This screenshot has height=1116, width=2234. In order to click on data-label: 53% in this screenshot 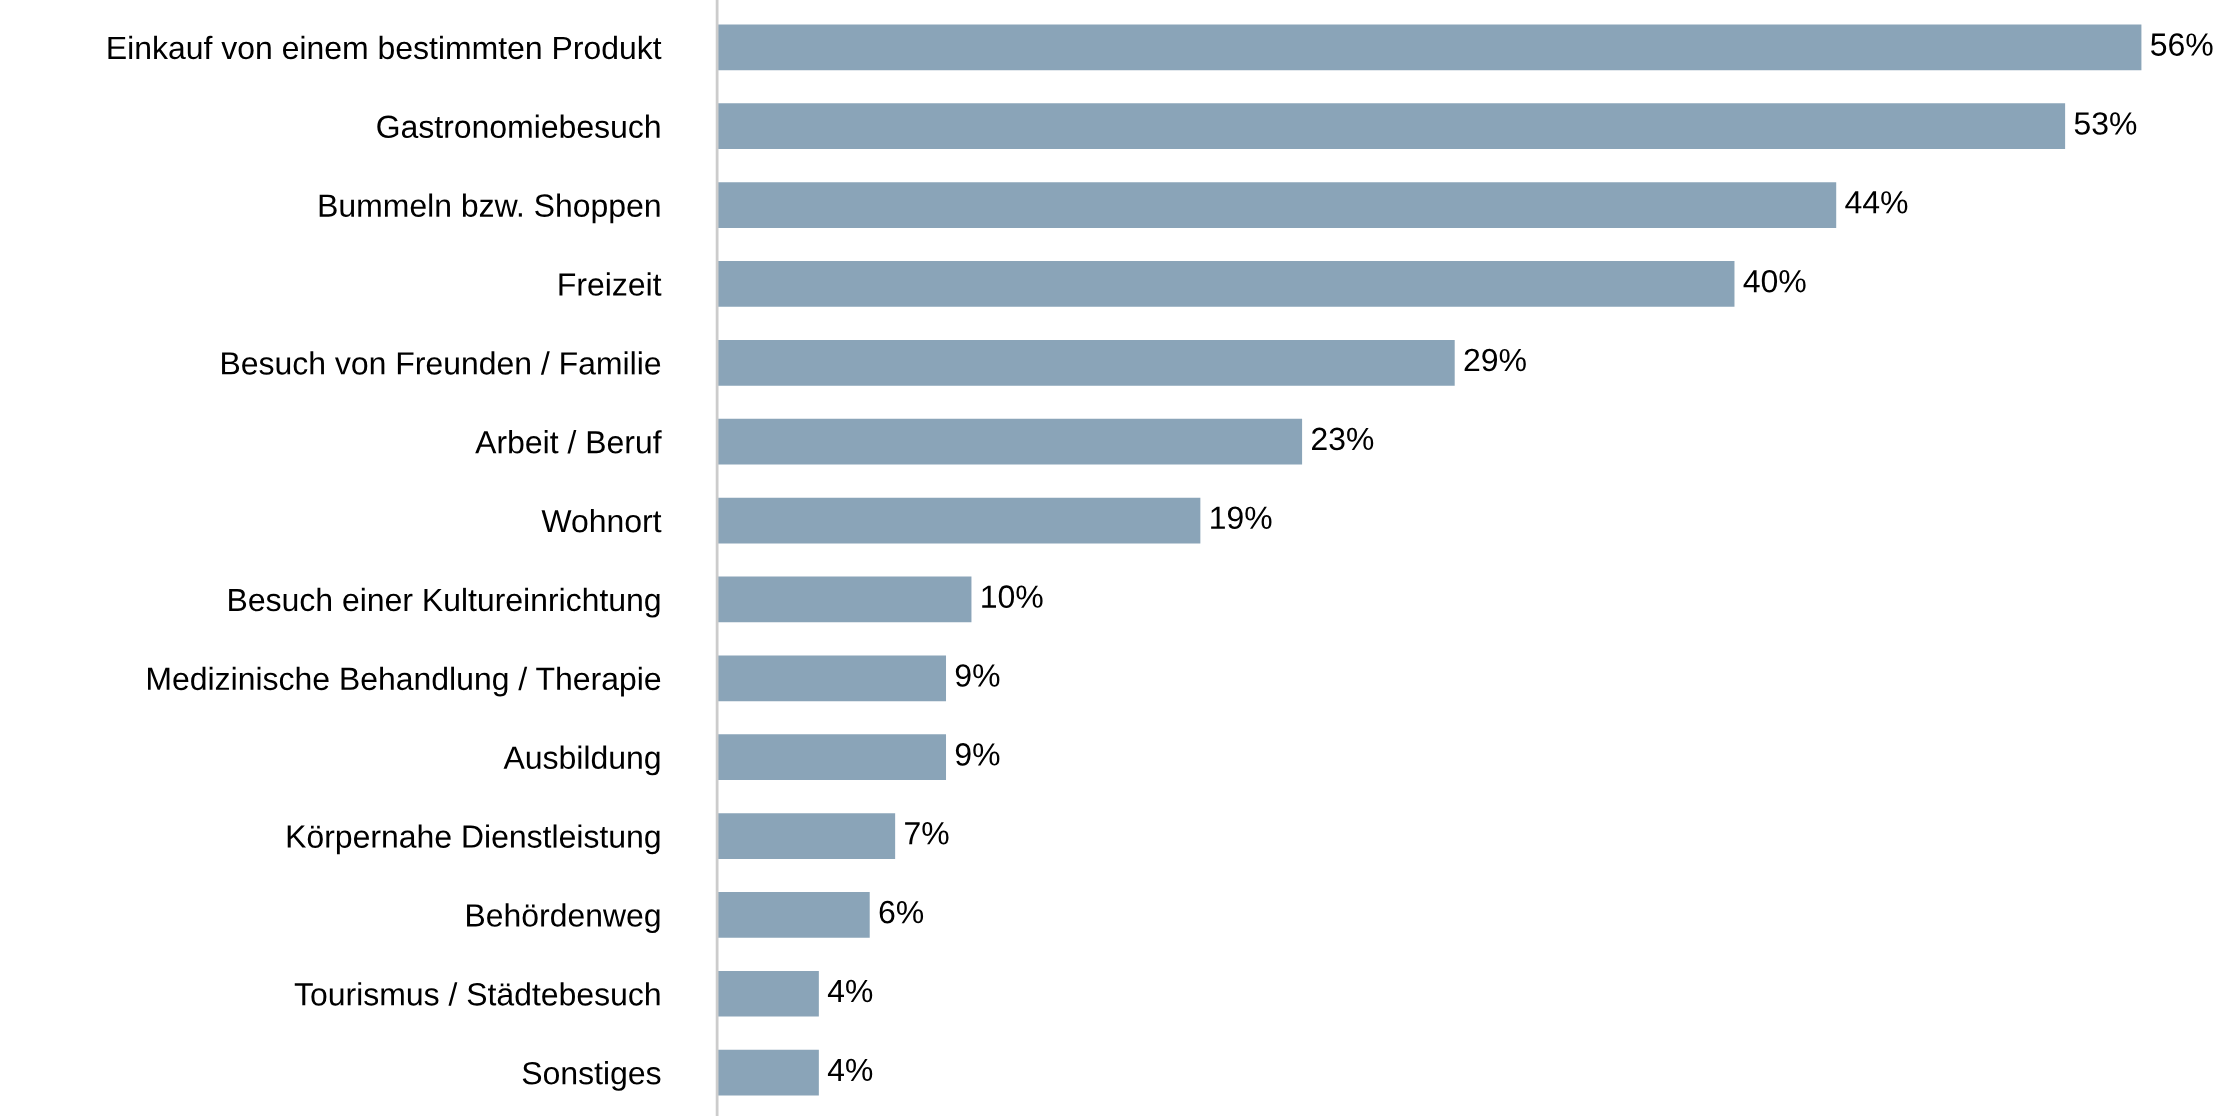, I will do `click(2105, 123)`.